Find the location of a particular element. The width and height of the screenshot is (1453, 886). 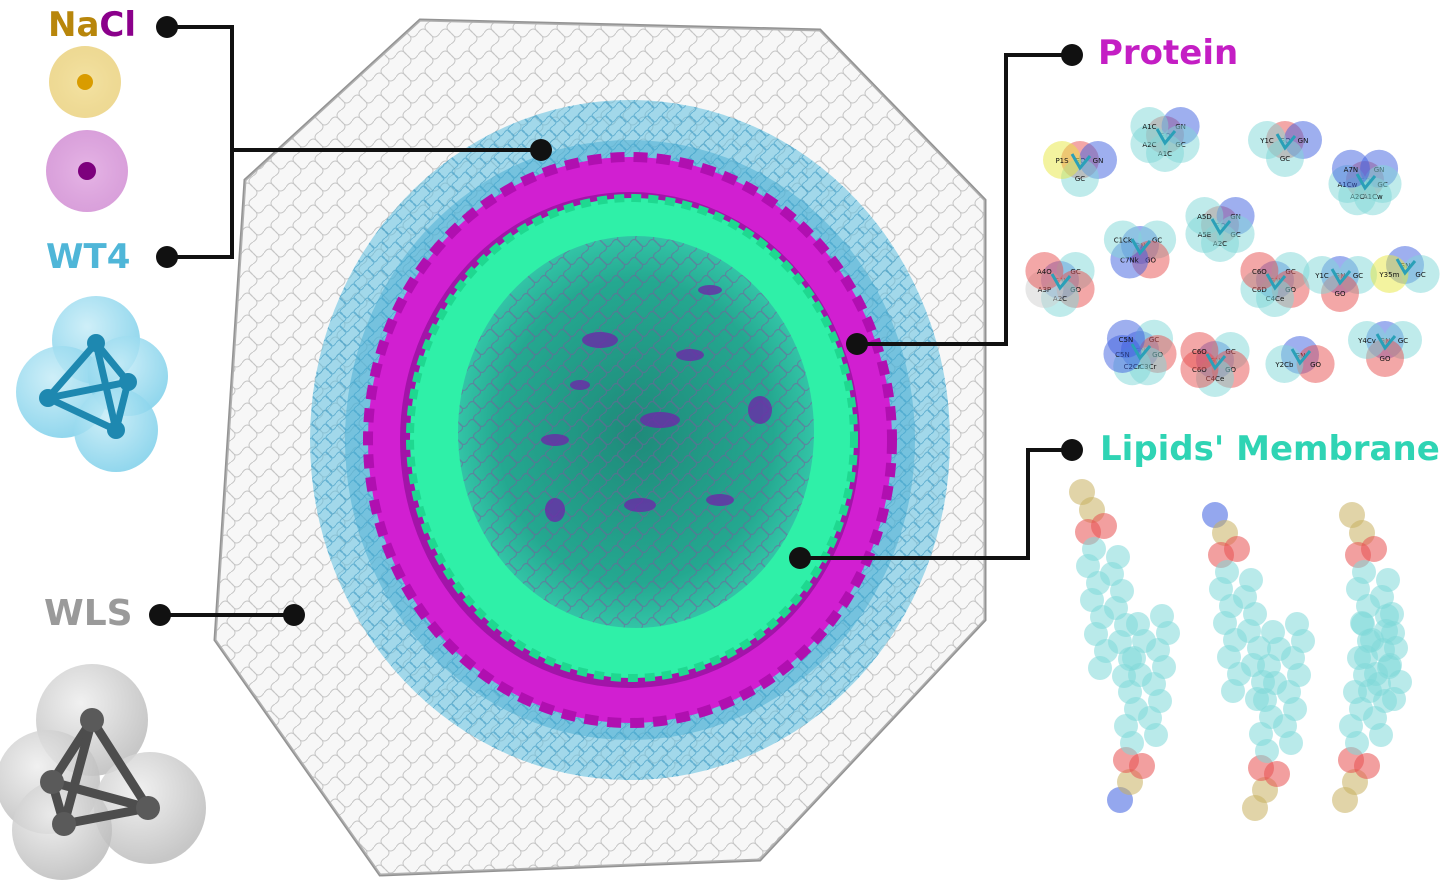

bead-label: A5D is located at coordinates (1204, 217).